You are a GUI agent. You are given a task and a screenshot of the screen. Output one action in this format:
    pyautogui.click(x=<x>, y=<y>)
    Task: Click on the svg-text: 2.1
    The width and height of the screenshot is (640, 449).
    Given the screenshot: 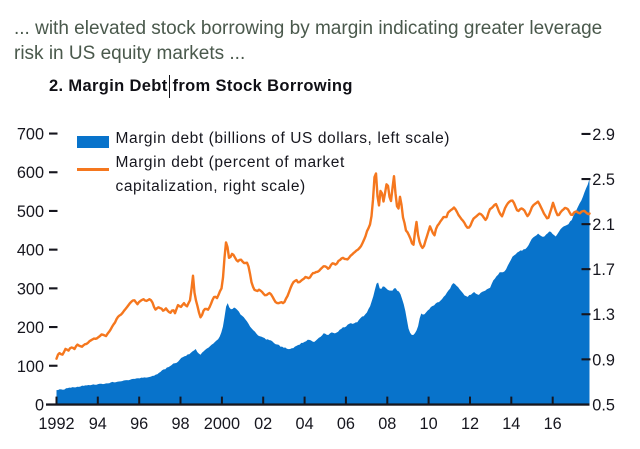 What is the action you would take?
    pyautogui.click(x=603, y=225)
    